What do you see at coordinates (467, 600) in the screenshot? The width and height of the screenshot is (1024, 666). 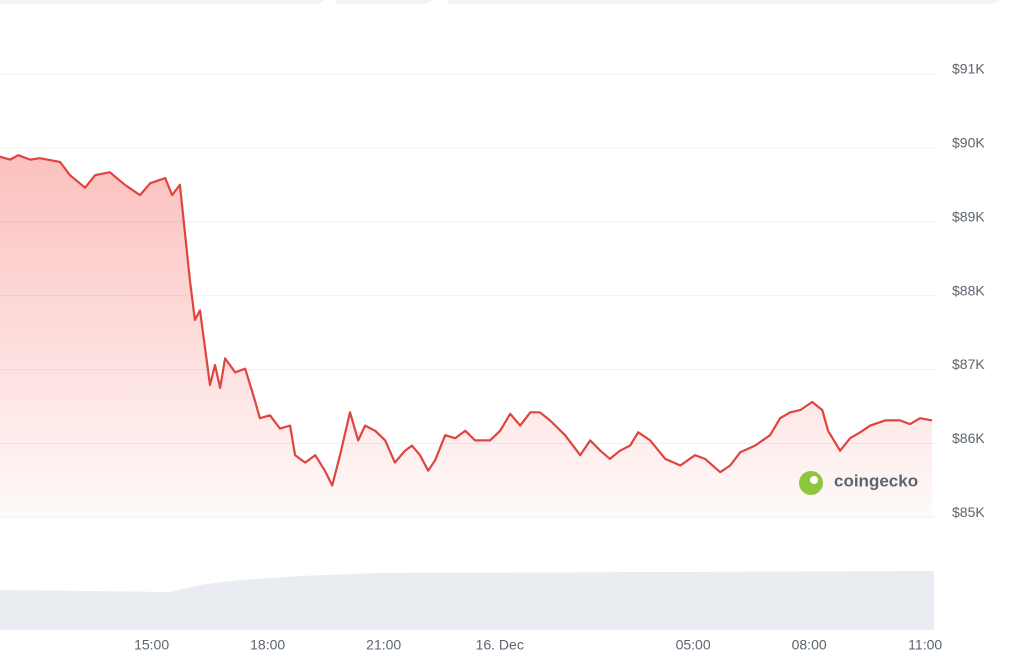 I see `volume-band` at bounding box center [467, 600].